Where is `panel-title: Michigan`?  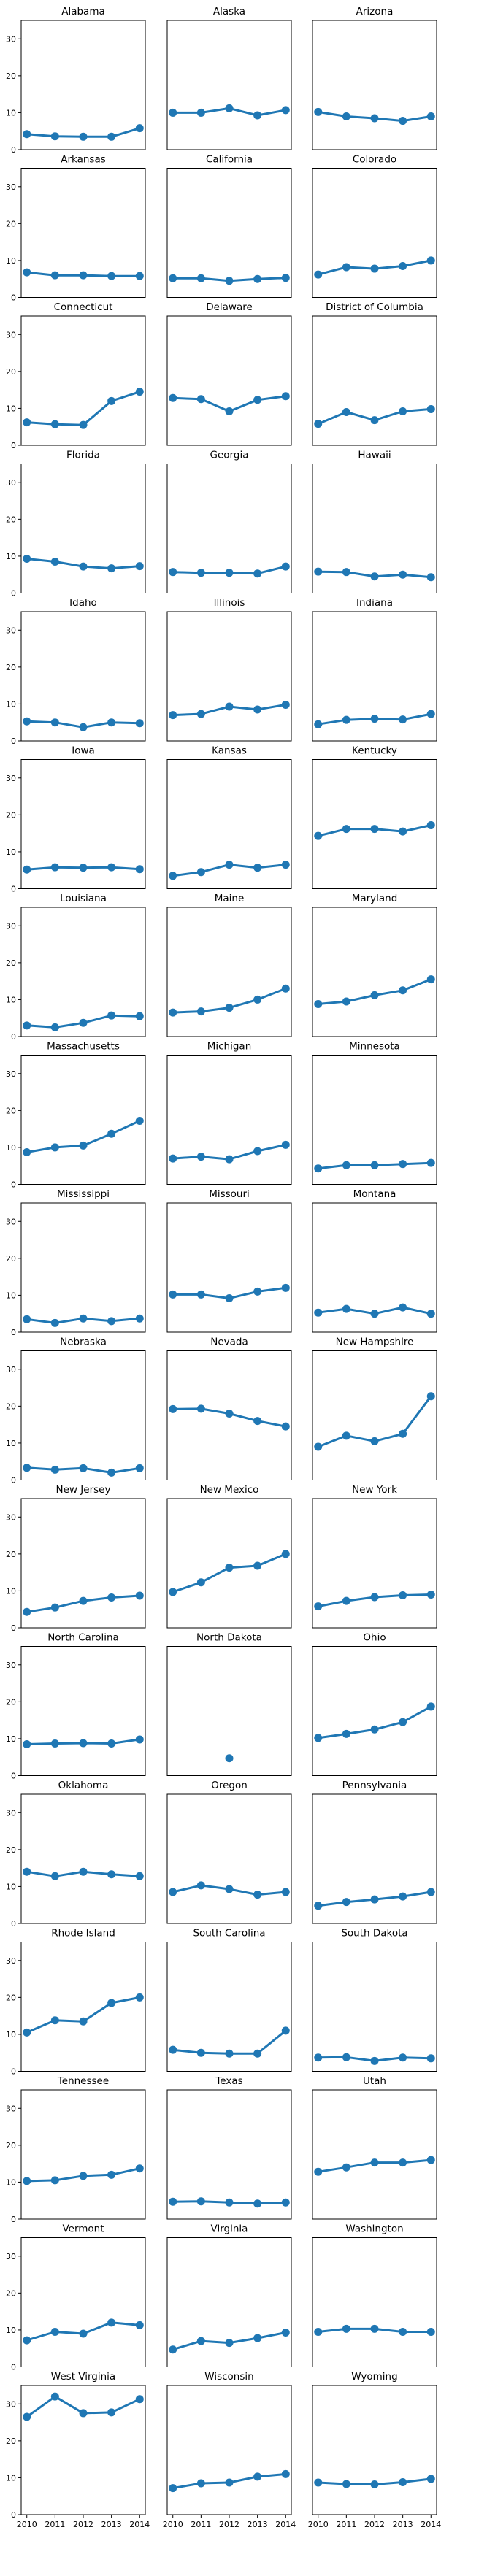
panel-title: Michigan is located at coordinates (229, 1047).